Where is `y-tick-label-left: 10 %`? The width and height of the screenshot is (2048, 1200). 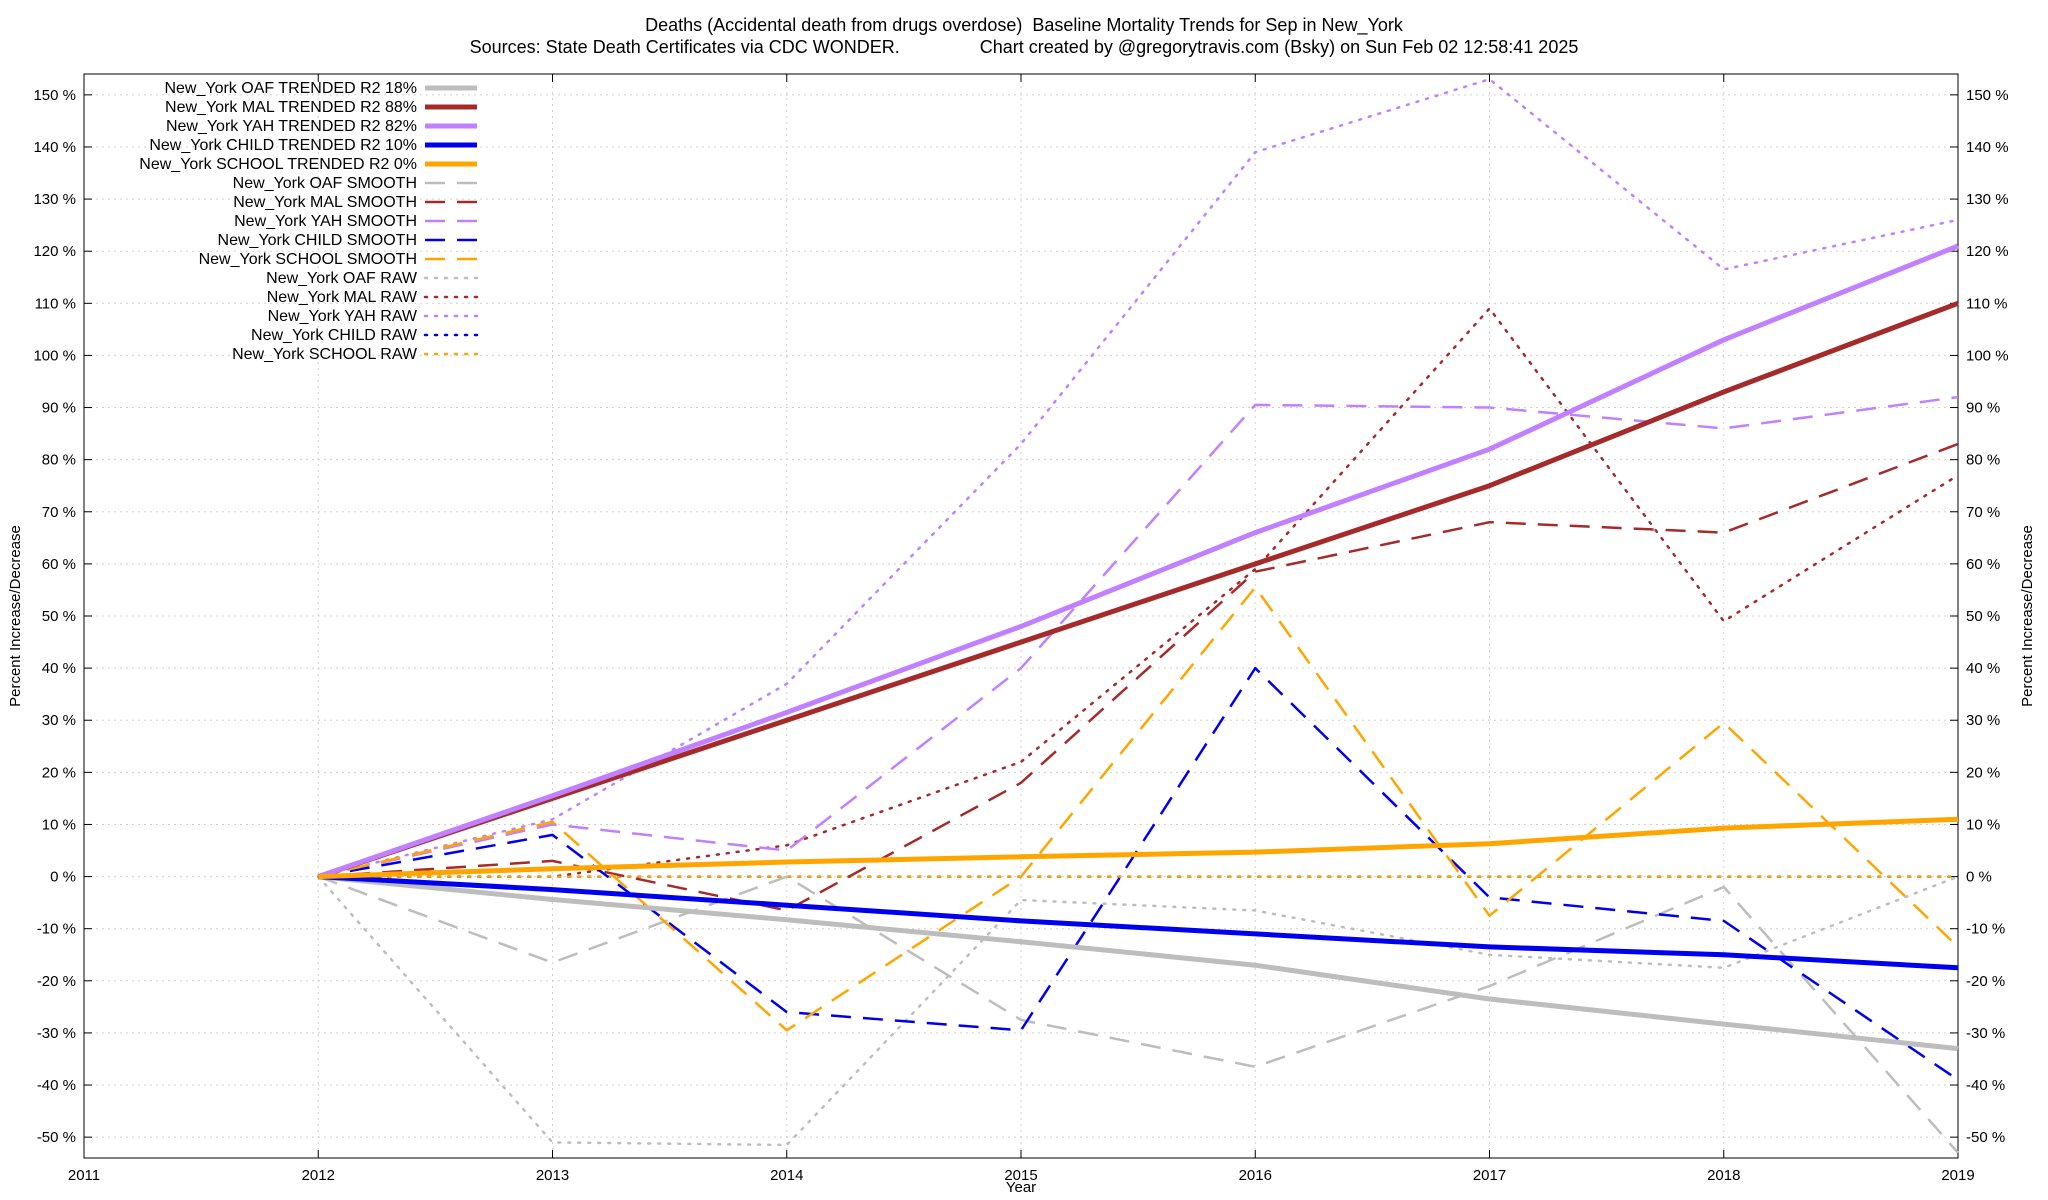 y-tick-label-left: 10 % is located at coordinates (59, 824).